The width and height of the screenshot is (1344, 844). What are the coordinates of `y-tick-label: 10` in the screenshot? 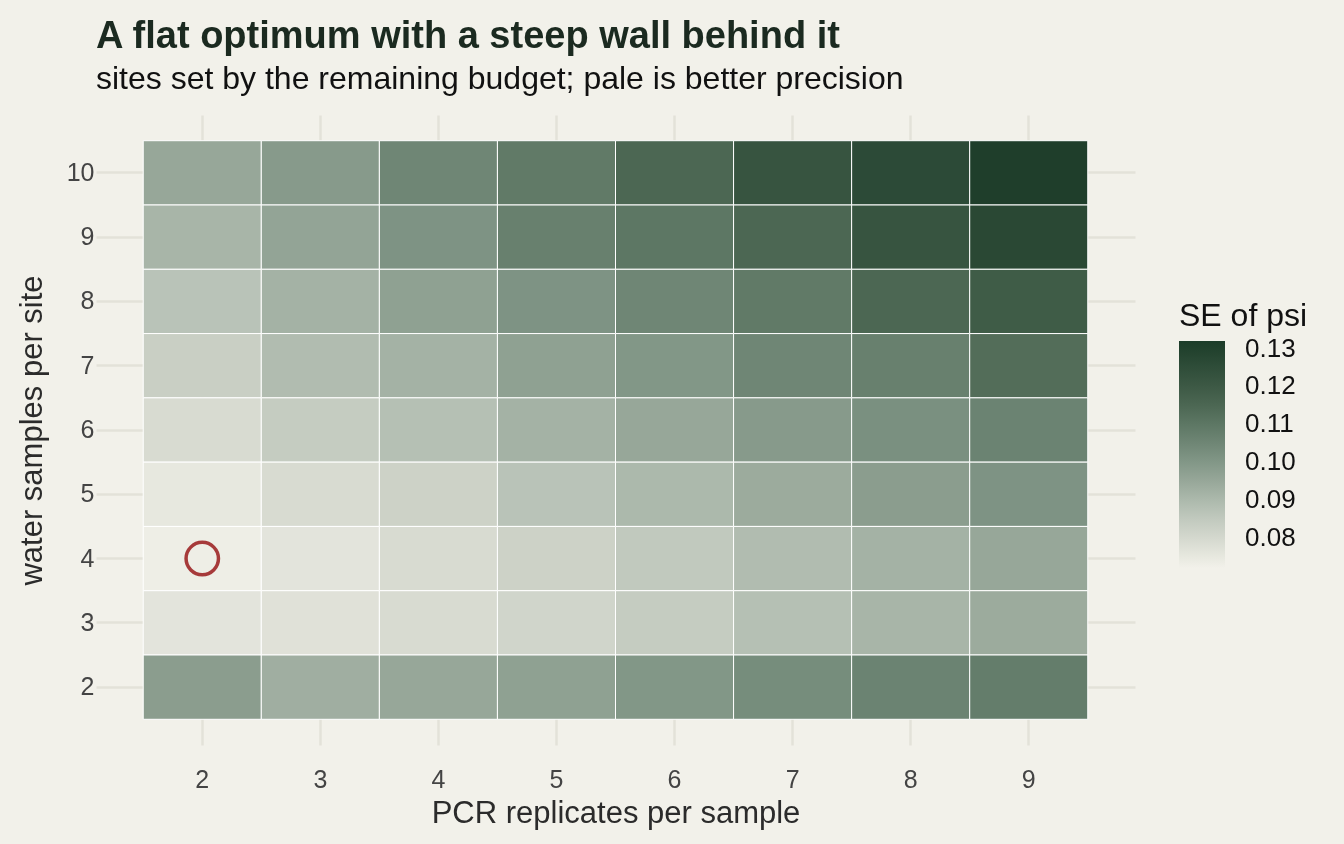 It's located at (80, 171).